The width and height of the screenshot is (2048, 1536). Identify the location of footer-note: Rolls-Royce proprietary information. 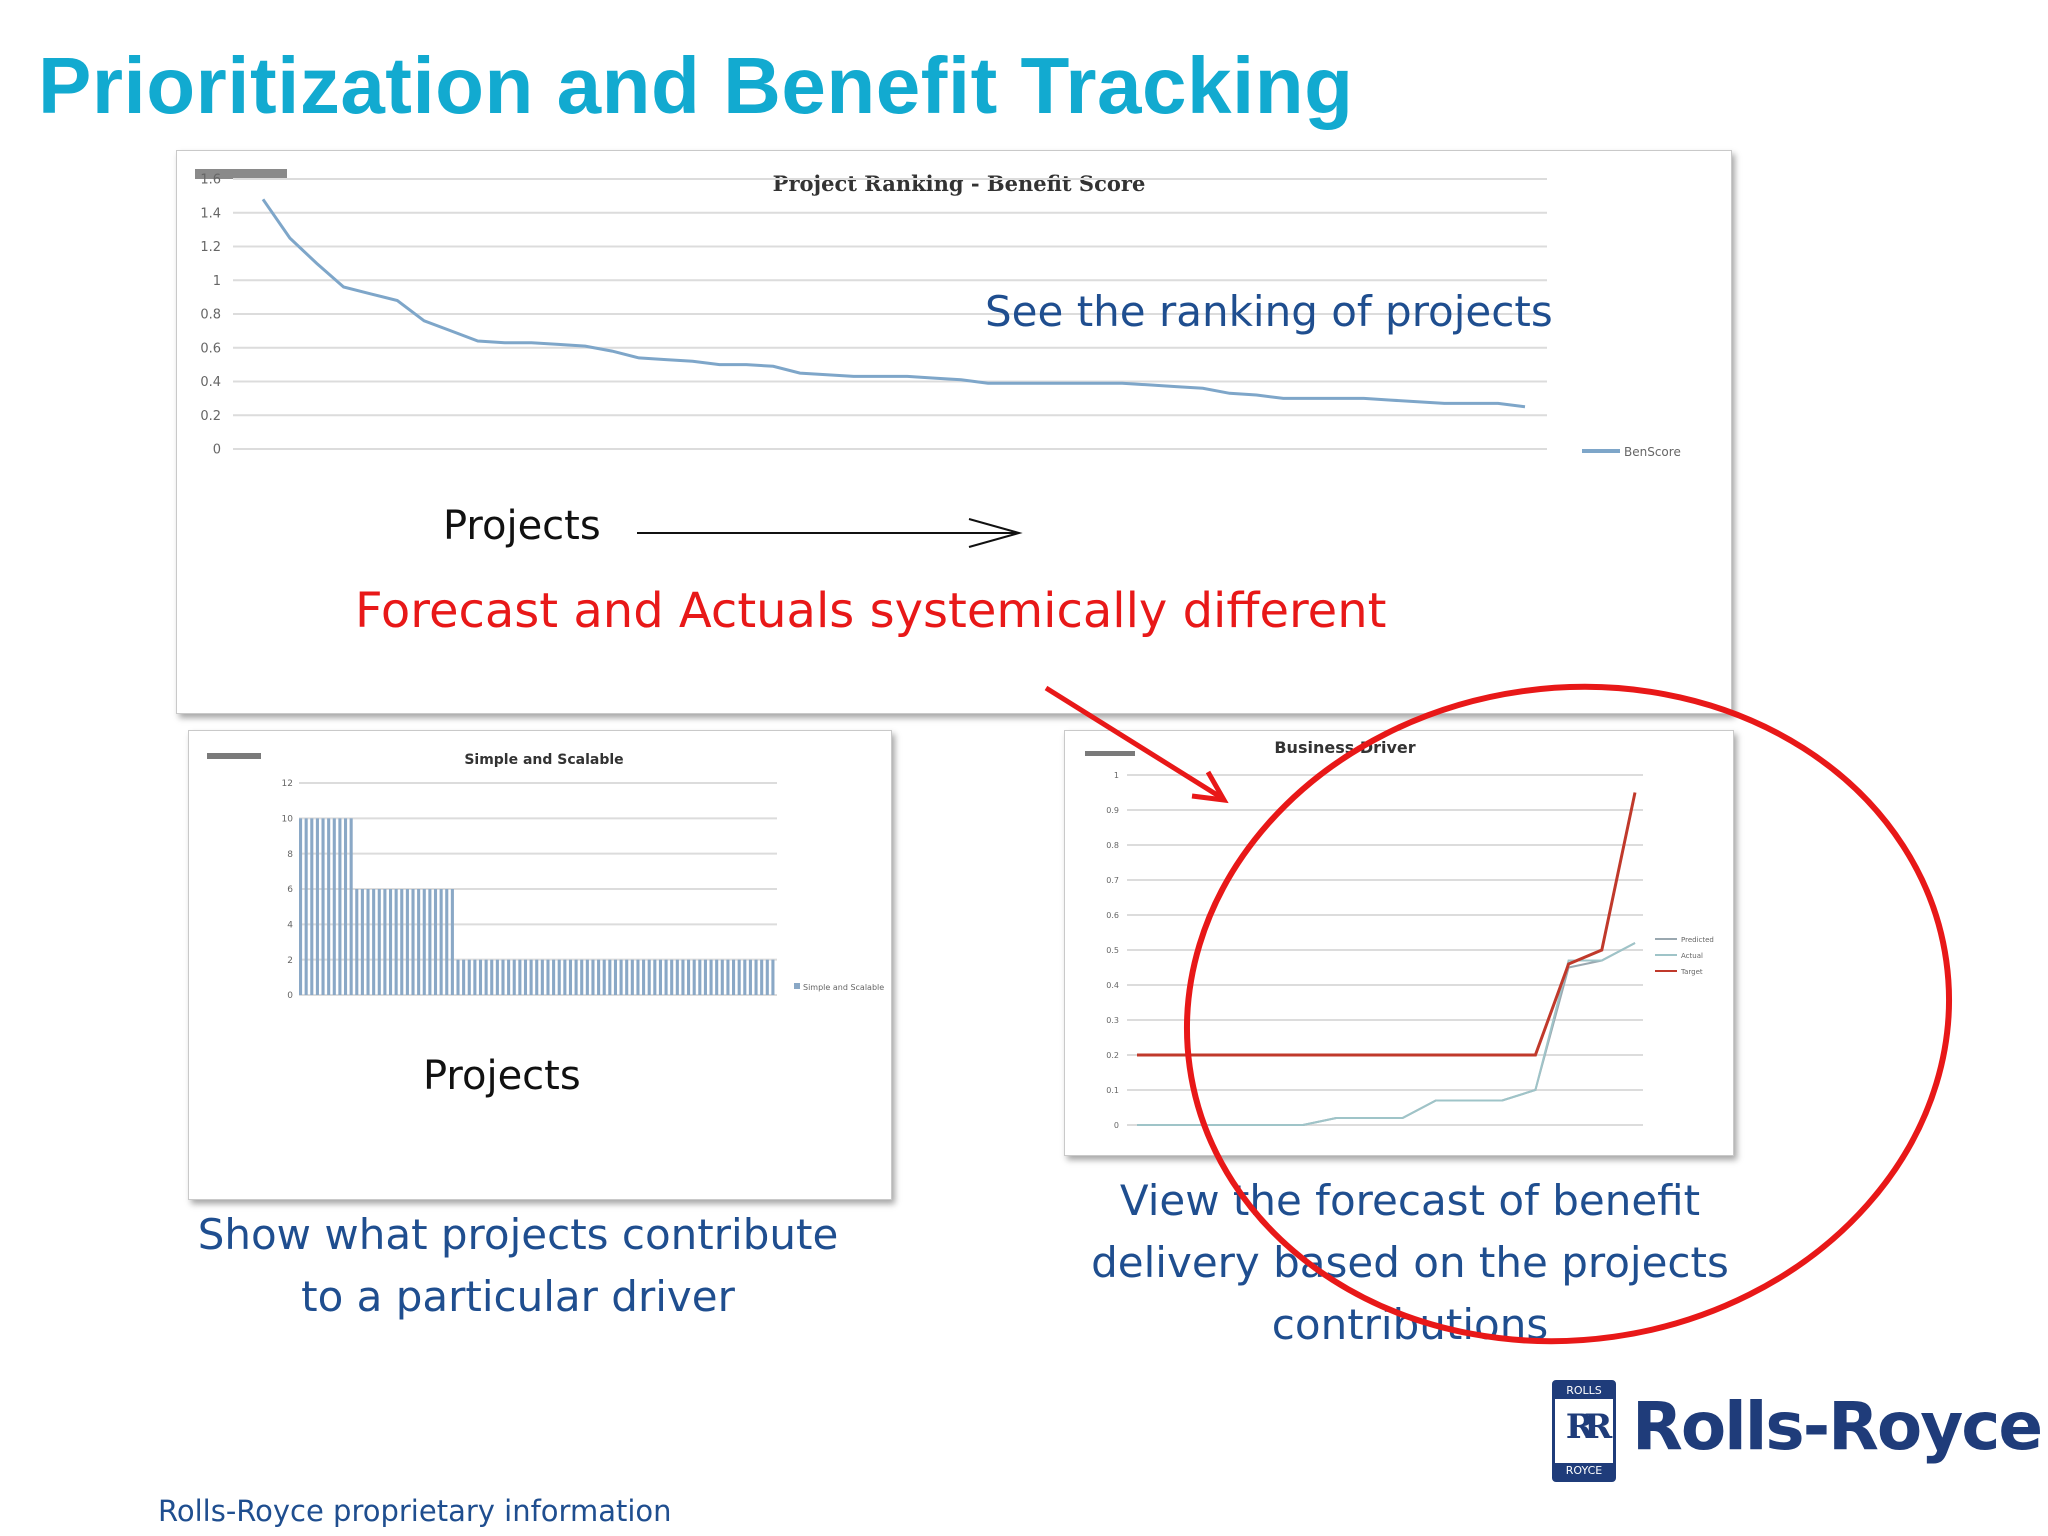
(415, 1511).